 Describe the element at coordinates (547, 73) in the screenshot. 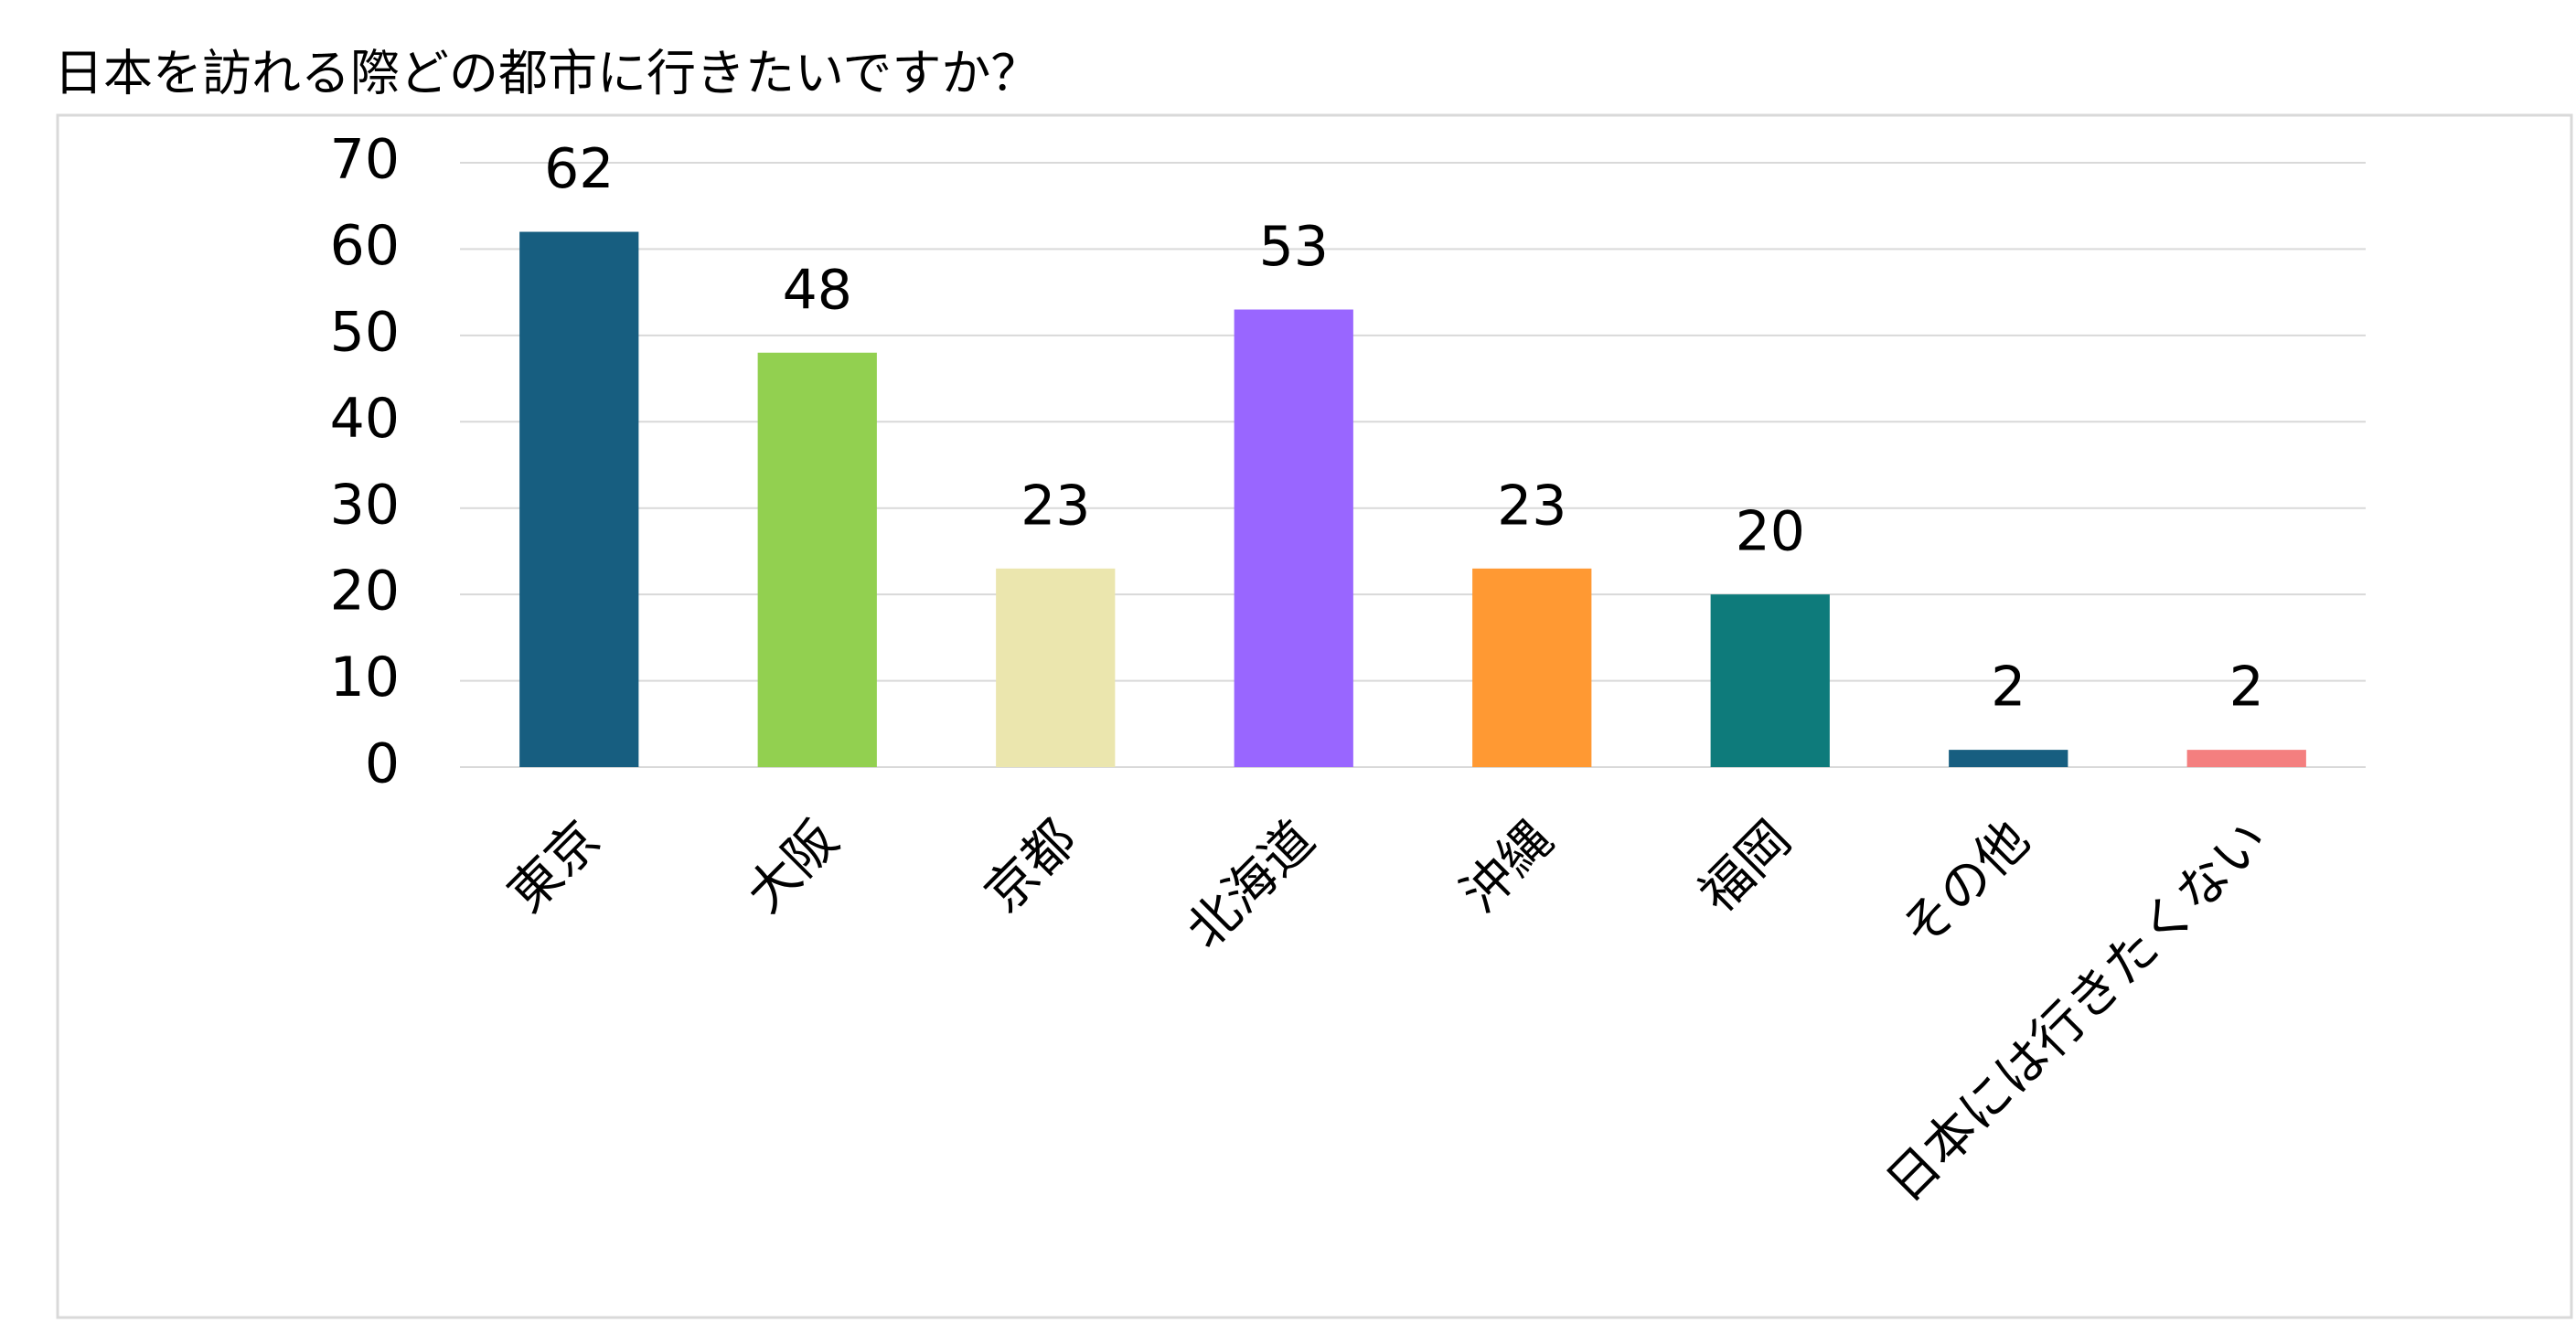

I see `chart-title: 日本を訪れる際どの都市に行きたいですか？` at that location.